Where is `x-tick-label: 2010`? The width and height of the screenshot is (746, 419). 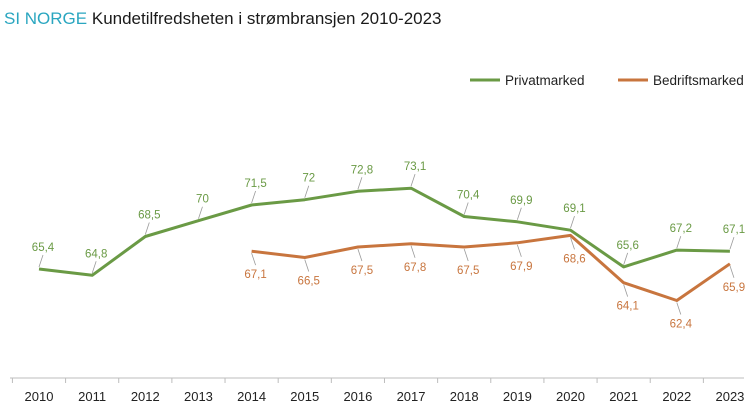
x-tick-label: 2010 is located at coordinates (39, 396).